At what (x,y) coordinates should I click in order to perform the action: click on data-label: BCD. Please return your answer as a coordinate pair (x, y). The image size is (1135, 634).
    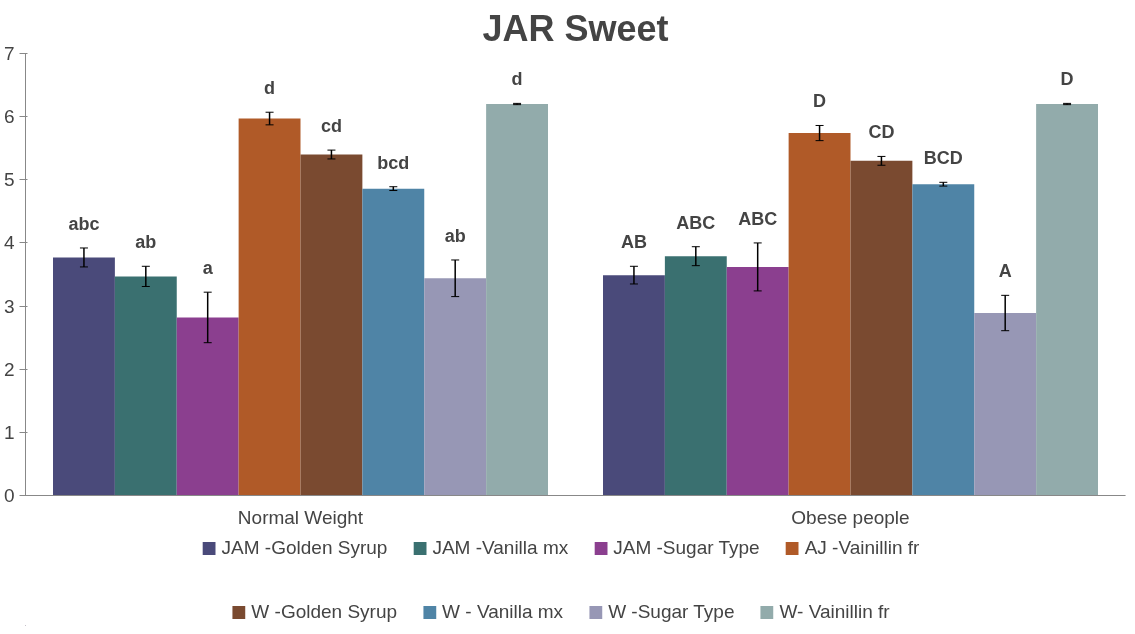
    Looking at the image, I should click on (943, 158).